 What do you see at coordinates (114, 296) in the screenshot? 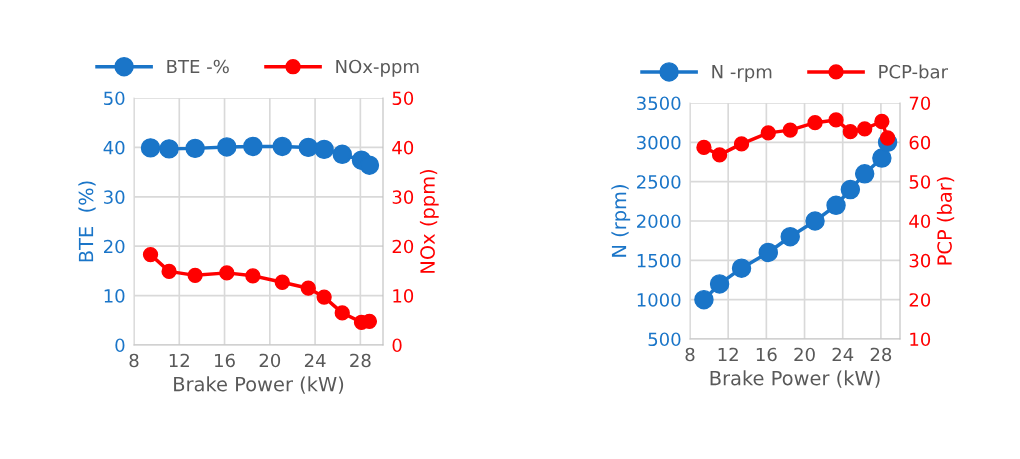
I see `y-tick-label: 10` at bounding box center [114, 296].